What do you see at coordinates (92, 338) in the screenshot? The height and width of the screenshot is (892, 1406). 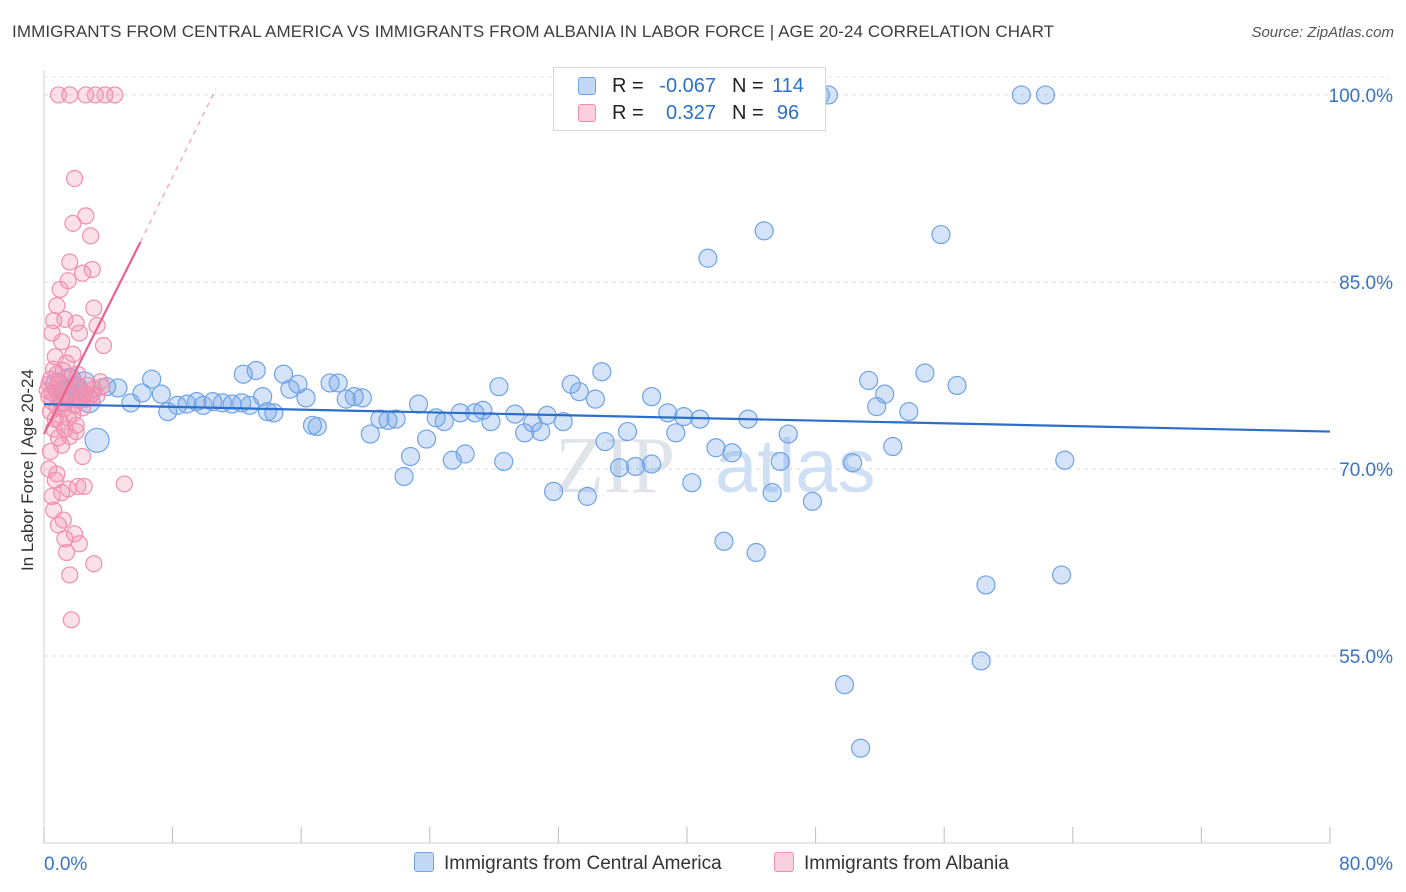 I see `trend-line-albania` at bounding box center [92, 338].